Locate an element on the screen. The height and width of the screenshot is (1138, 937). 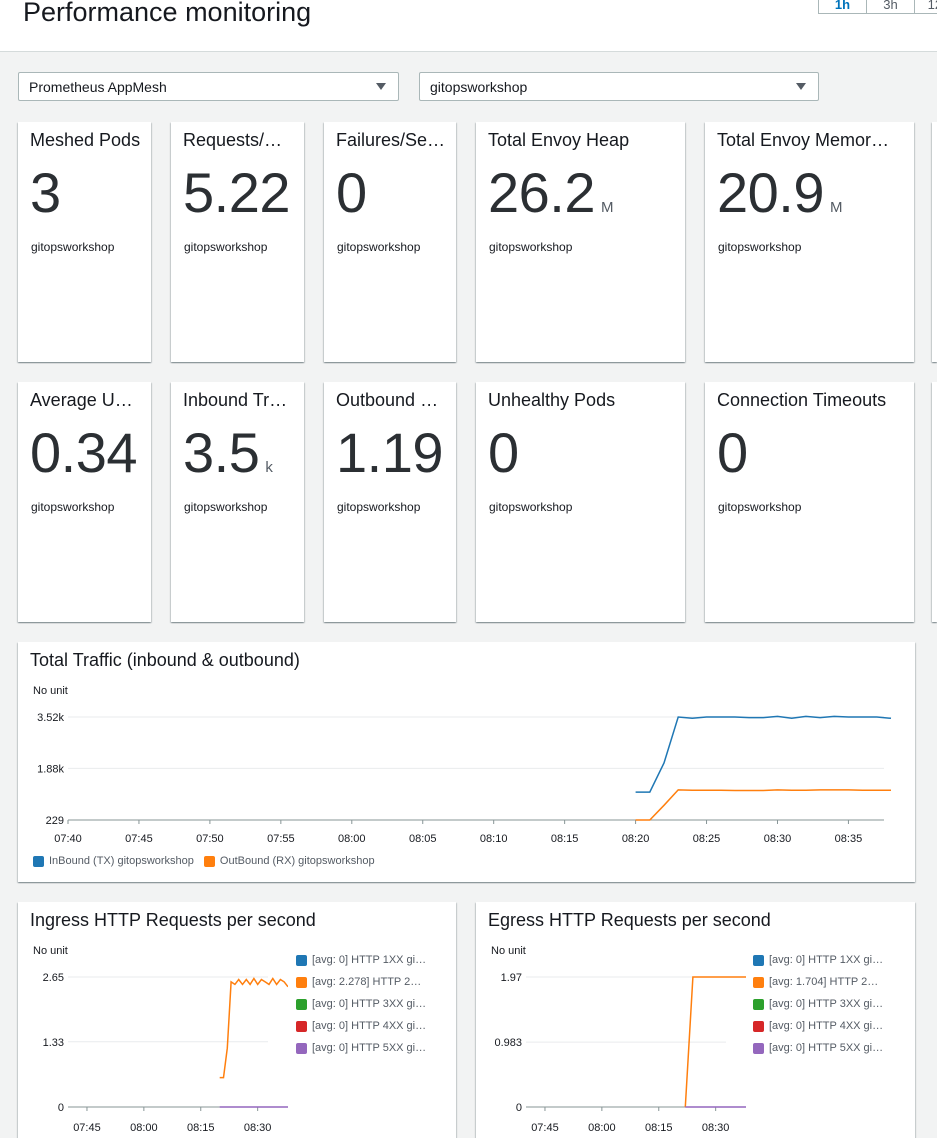
legend-item: OutBound (RX) gitopsworkshop is located at coordinates (289, 861).